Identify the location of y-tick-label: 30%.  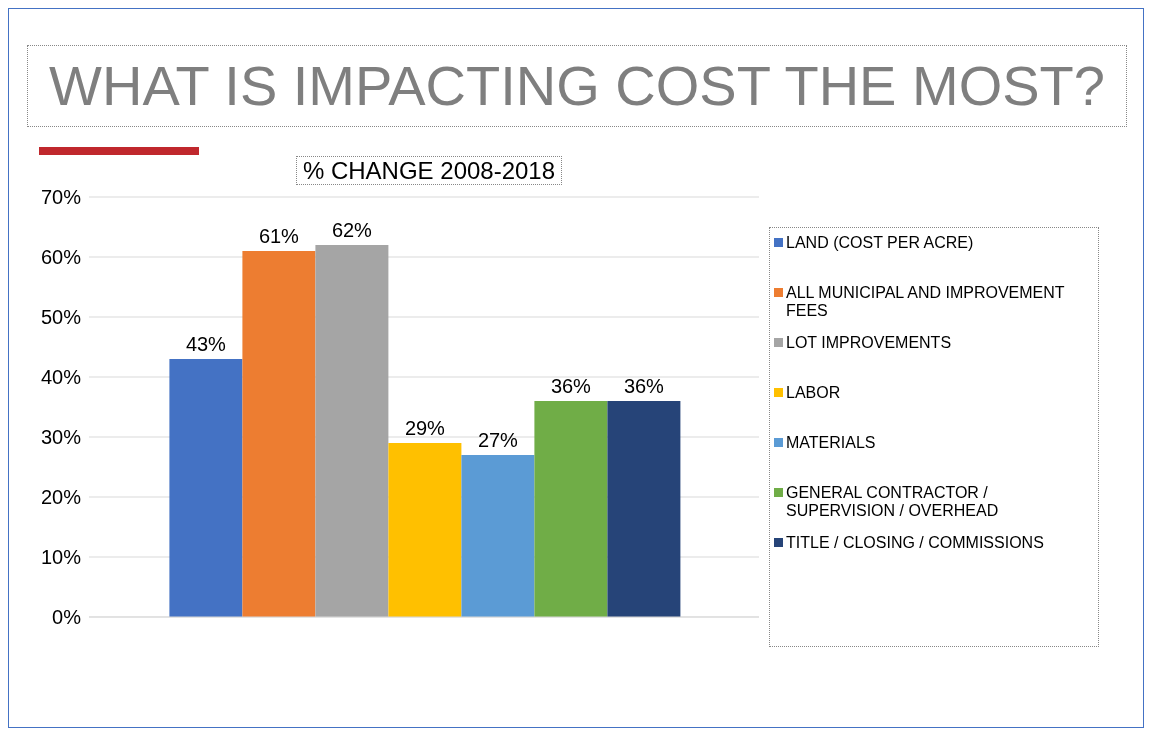
(61, 437).